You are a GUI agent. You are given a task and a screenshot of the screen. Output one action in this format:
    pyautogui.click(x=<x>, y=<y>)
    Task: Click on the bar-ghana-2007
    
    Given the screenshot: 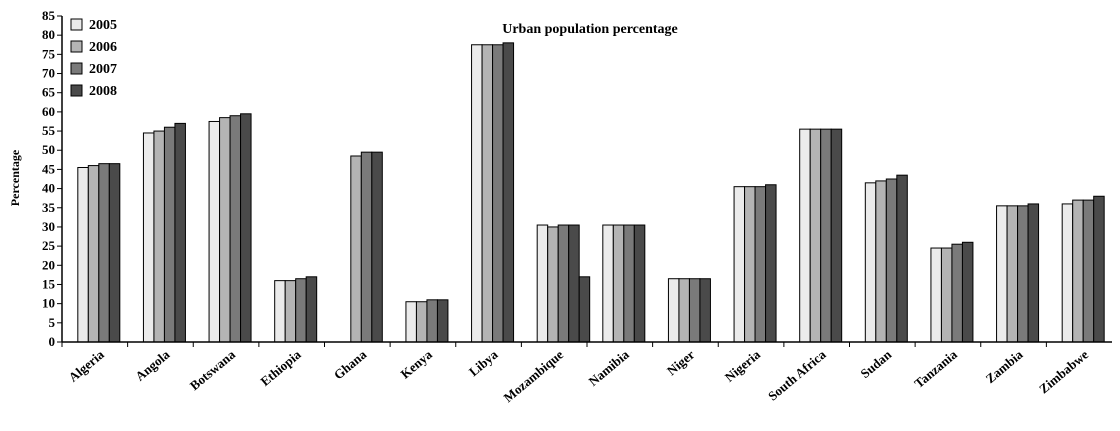 What is the action you would take?
    pyautogui.click(x=366, y=247)
    